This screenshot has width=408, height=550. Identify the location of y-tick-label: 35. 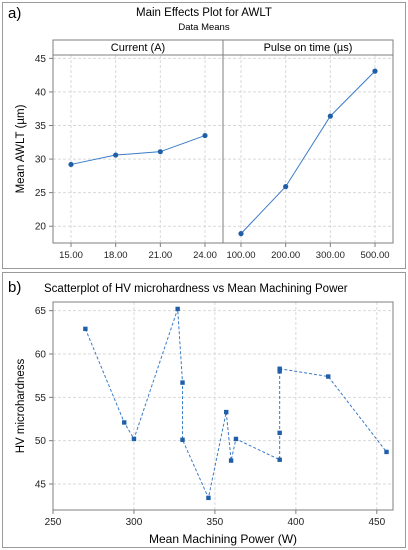
(41, 126).